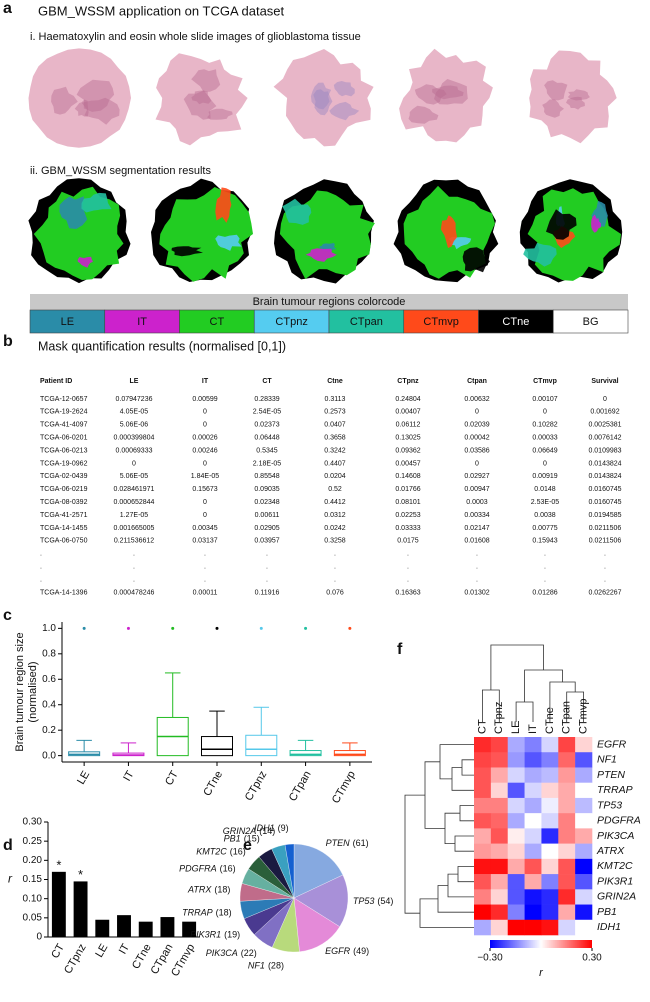 This screenshot has height=1002, width=650. Describe the element at coordinates (205, 592) in the screenshot. I see `table-cell: 0.00011` at that location.